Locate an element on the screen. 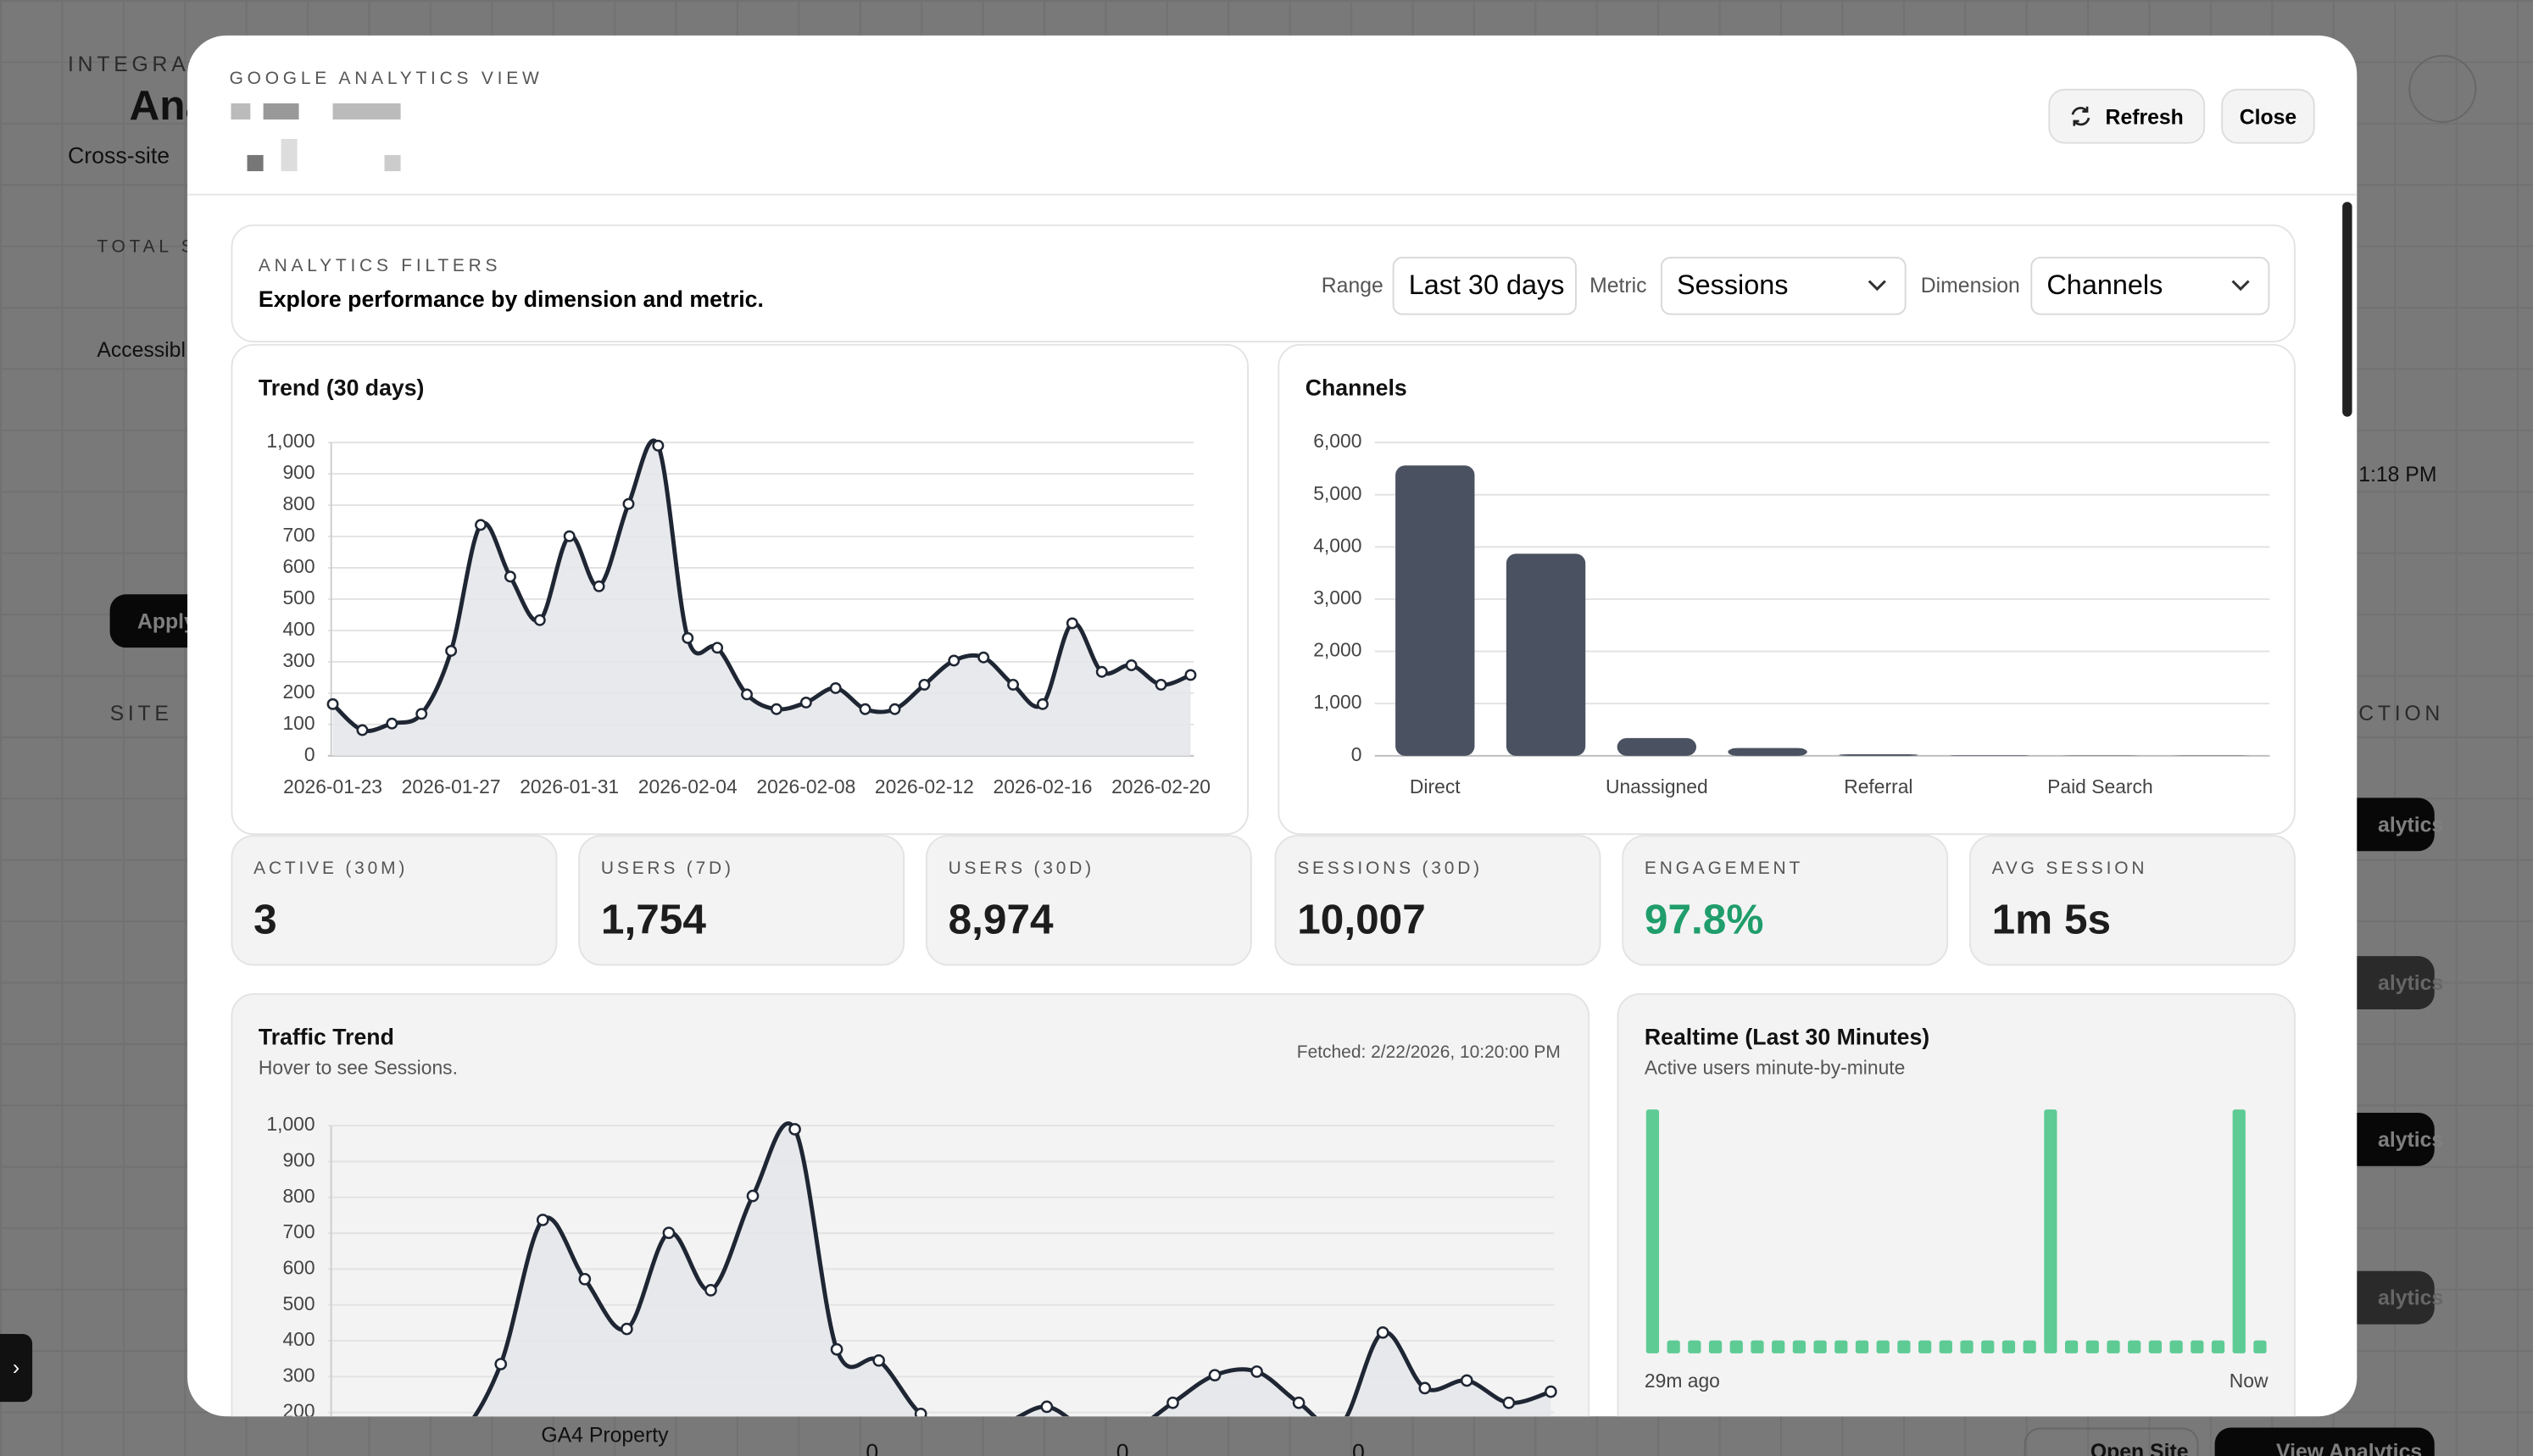  x-tick-label: Paid Search is located at coordinates (2100, 786).